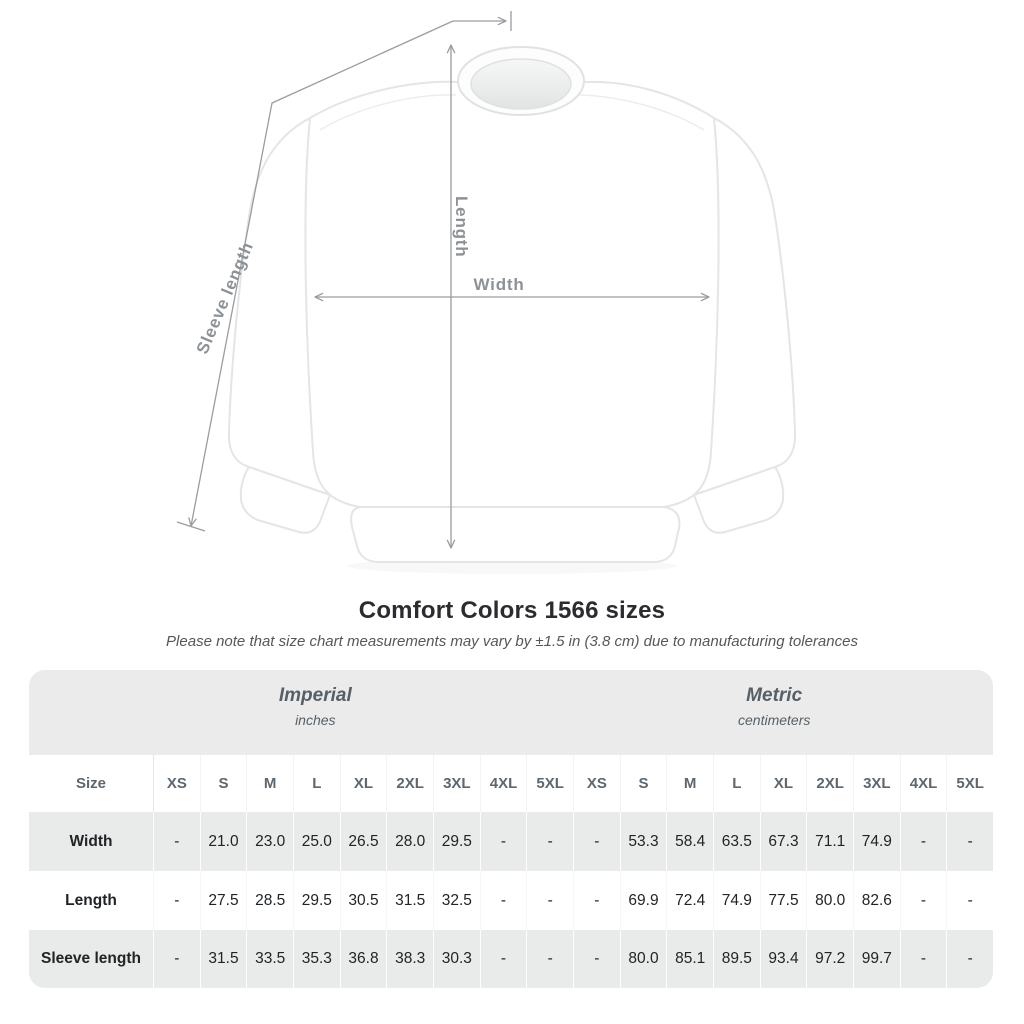  I want to click on table-cell: 25.0, so click(316, 841).